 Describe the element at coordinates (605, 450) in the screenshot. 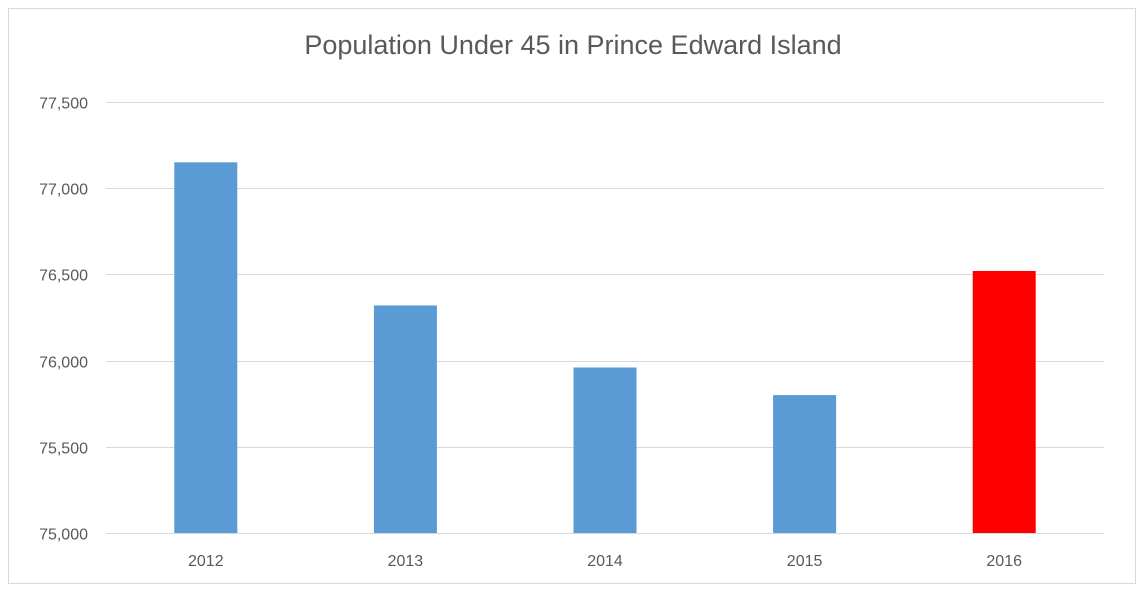

I see `bar-2014` at that location.